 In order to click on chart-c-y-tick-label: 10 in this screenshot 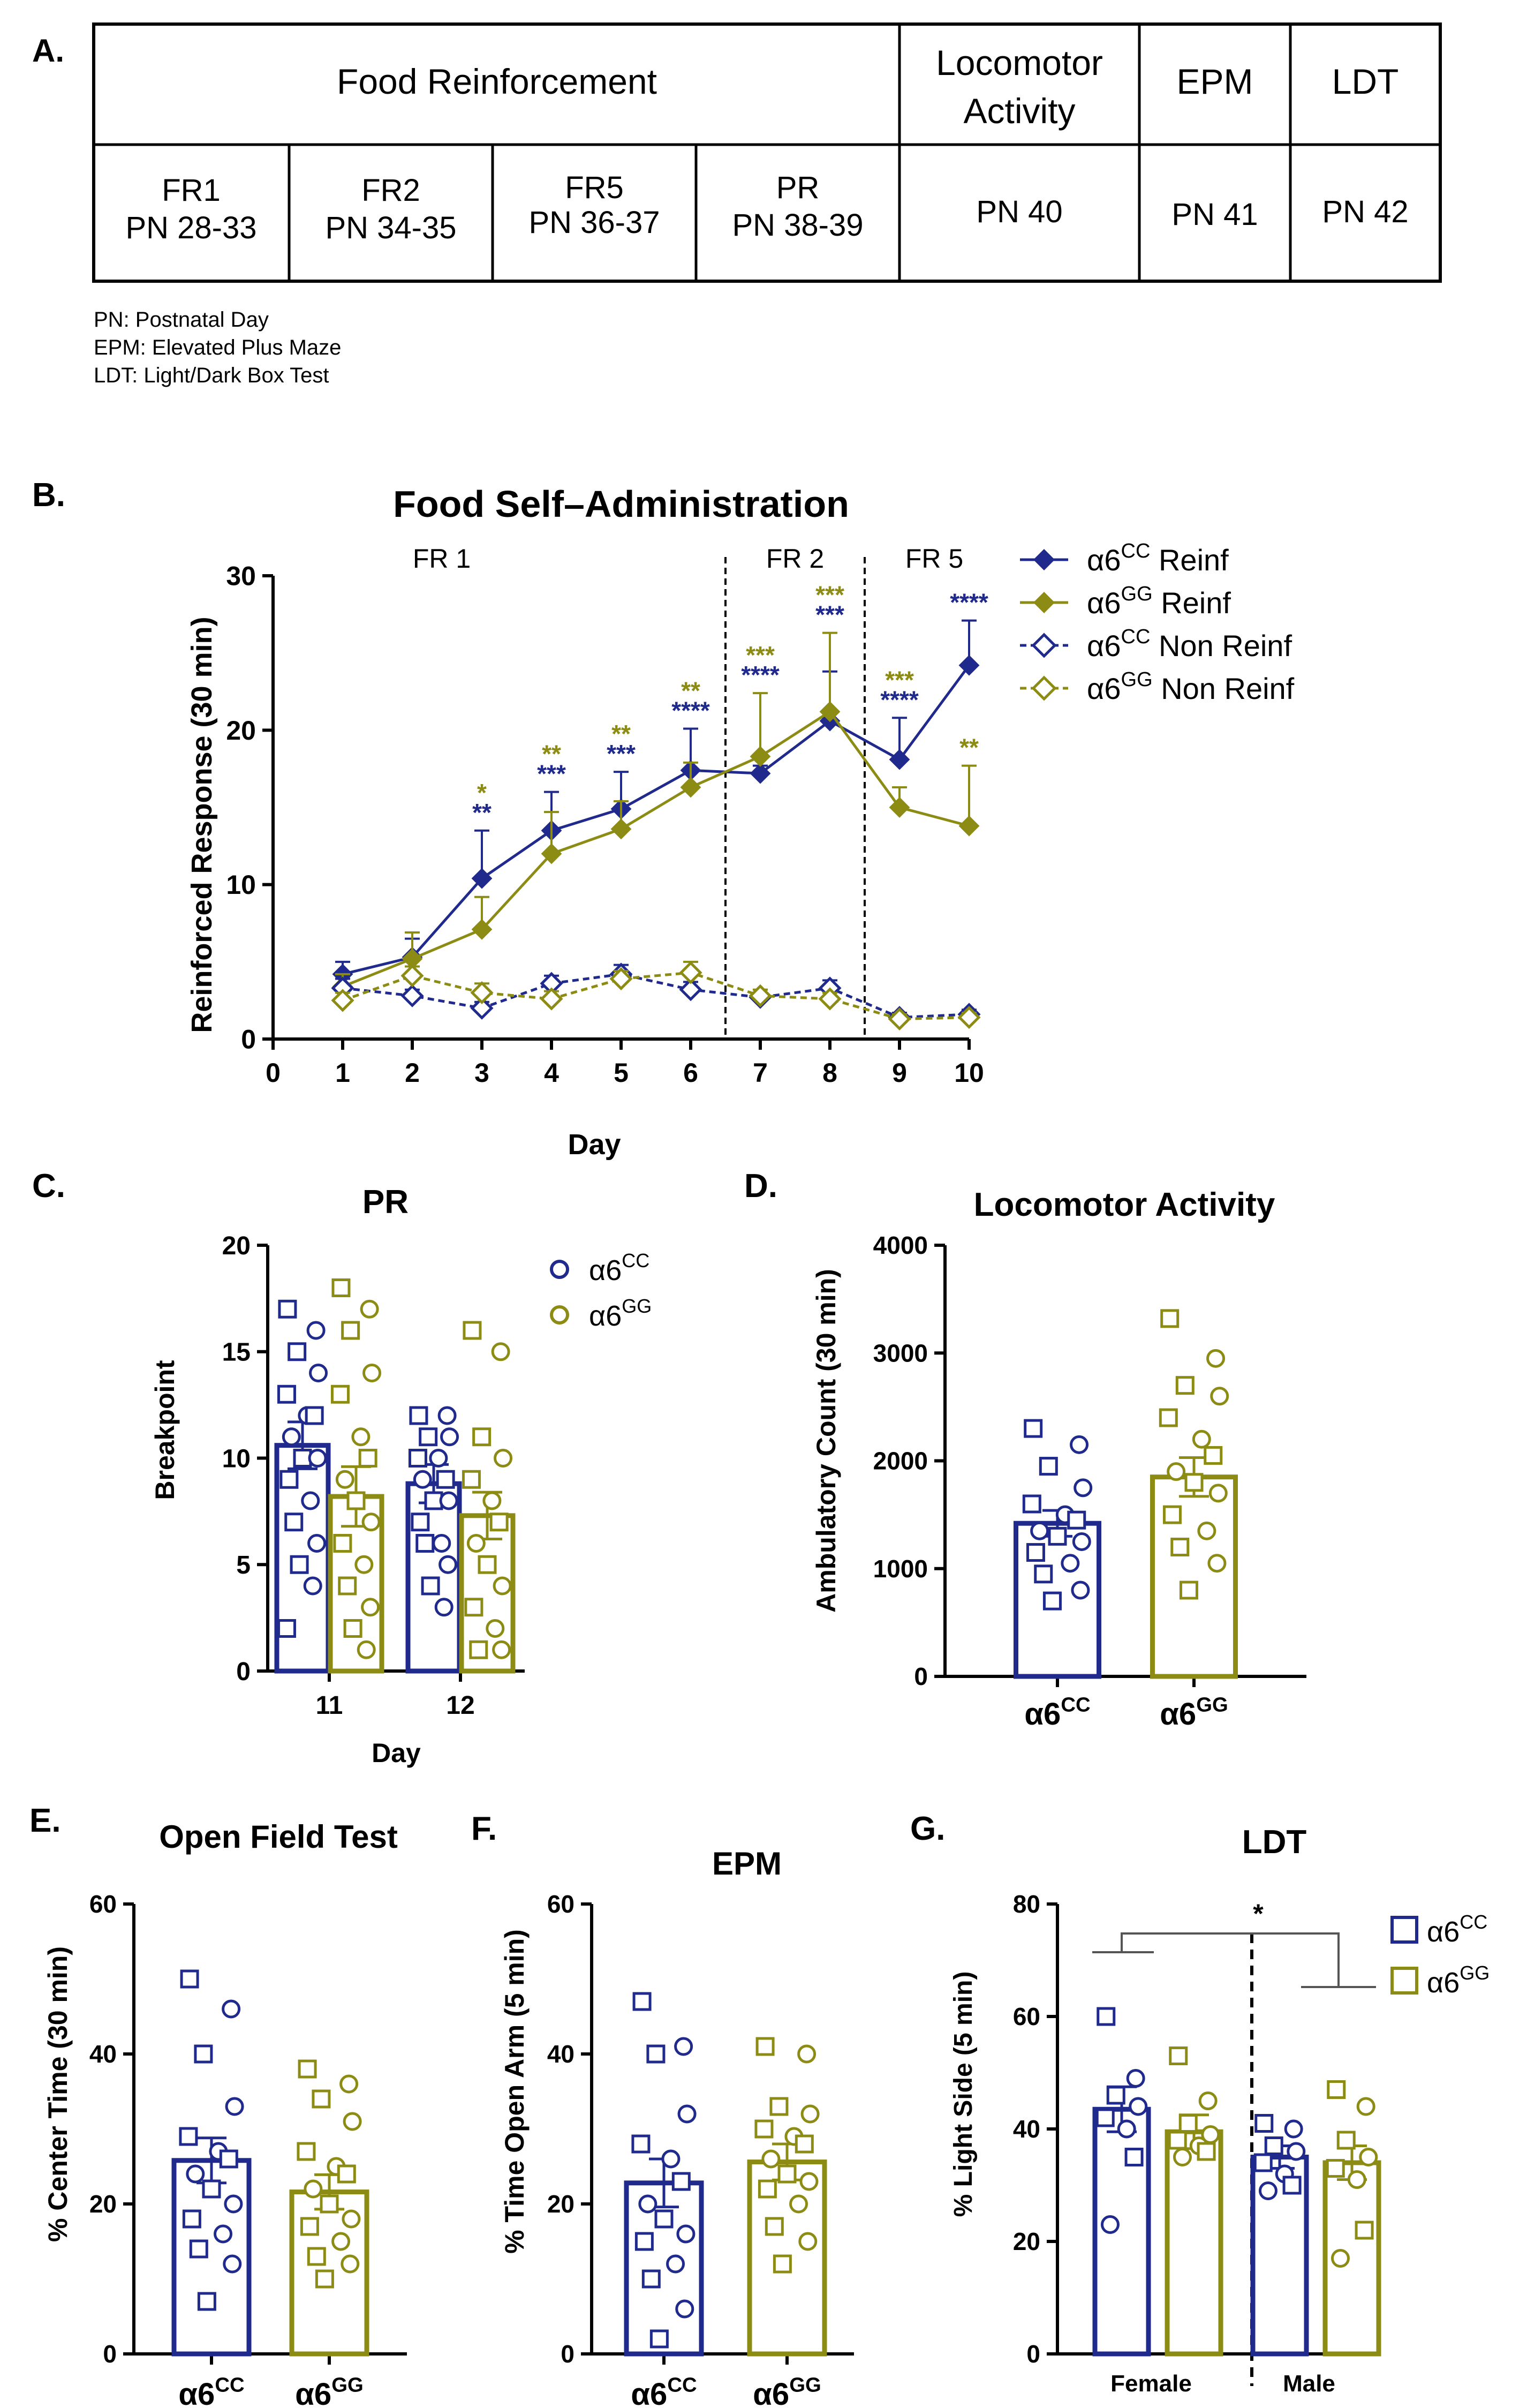, I will do `click(236, 1458)`.